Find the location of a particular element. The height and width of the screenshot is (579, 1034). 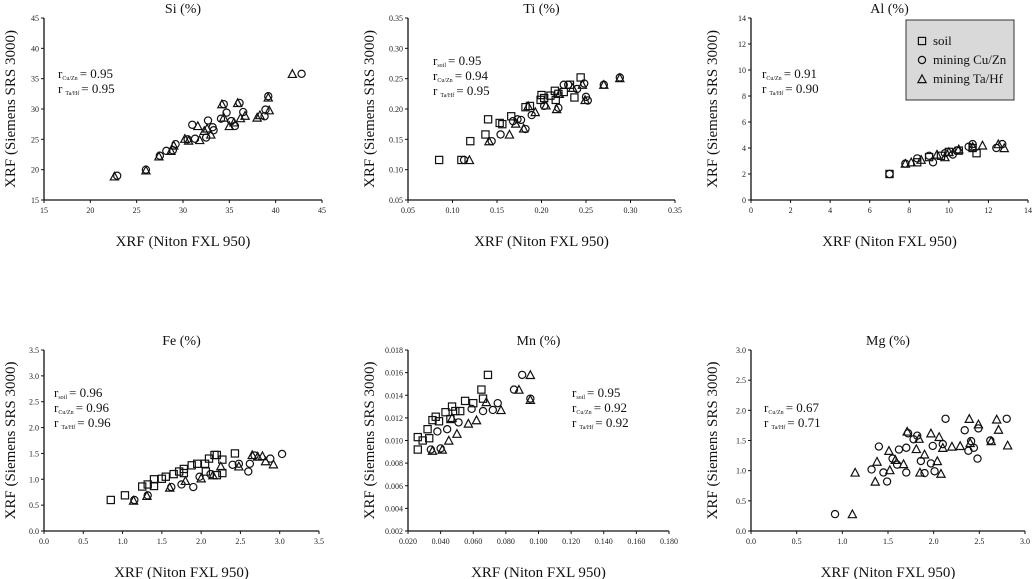

x-tick-label: 0.160 is located at coordinates (636, 541).